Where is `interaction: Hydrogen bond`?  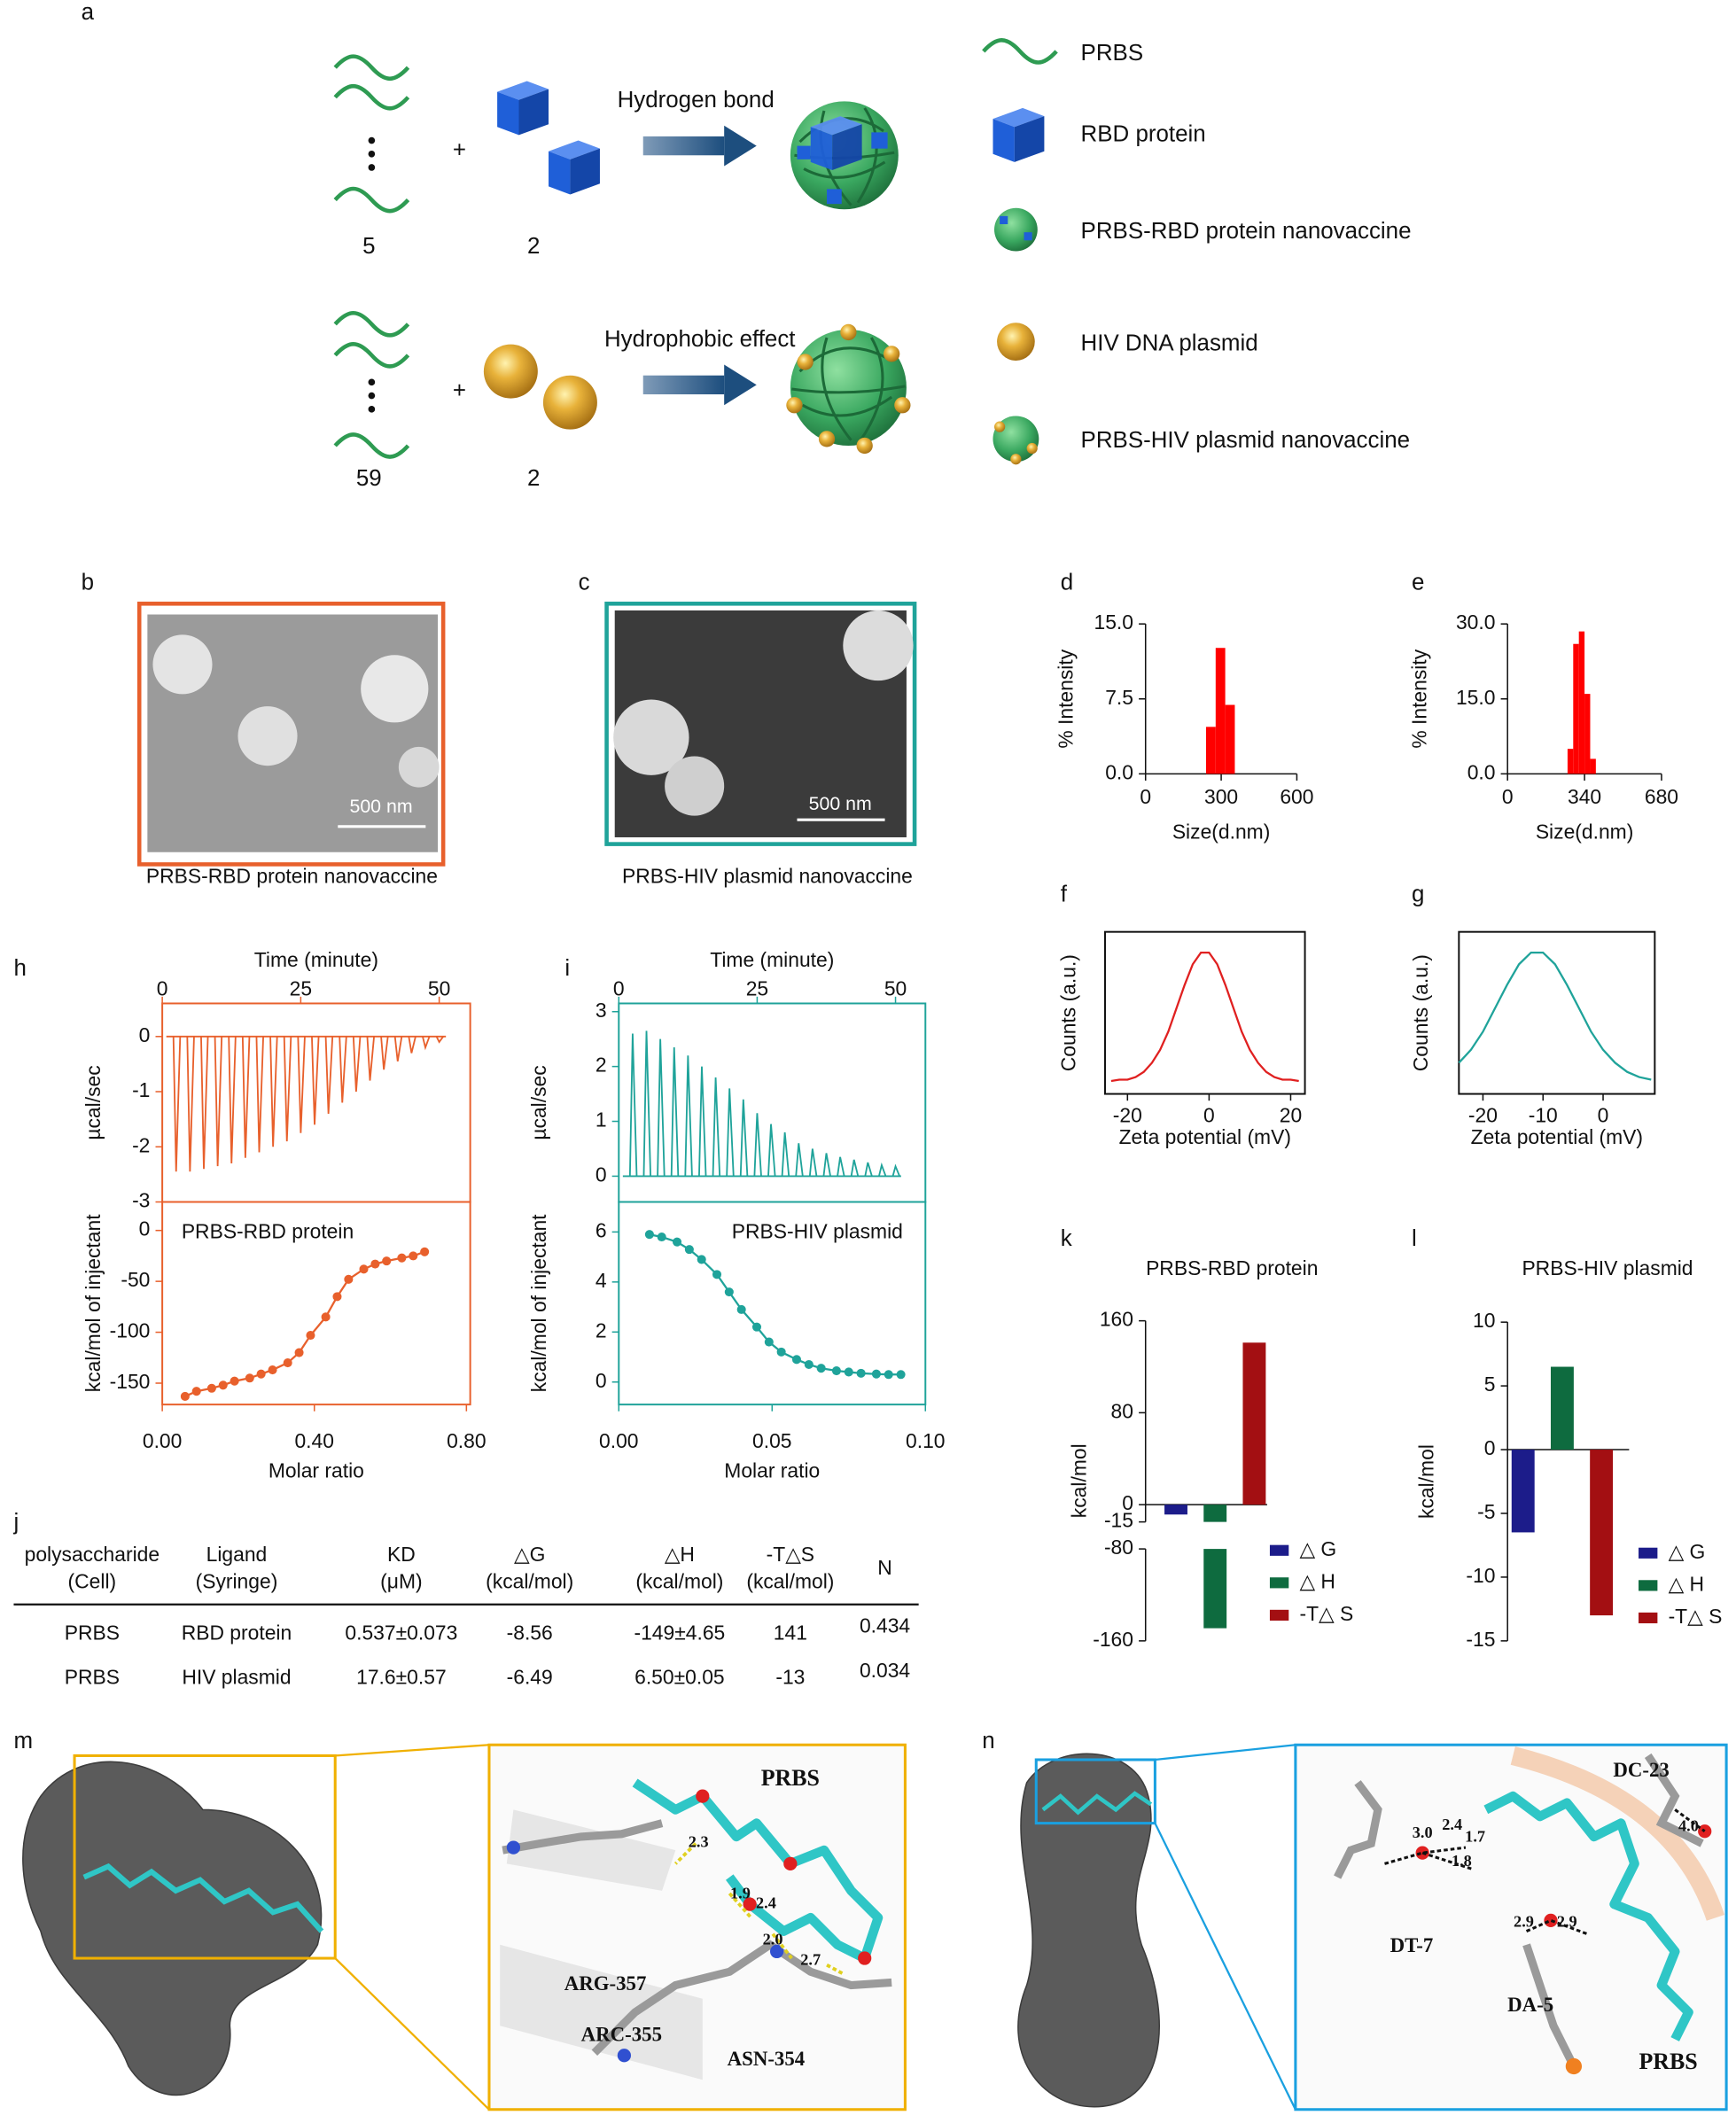
interaction: Hydrogen bond is located at coordinates (696, 100).